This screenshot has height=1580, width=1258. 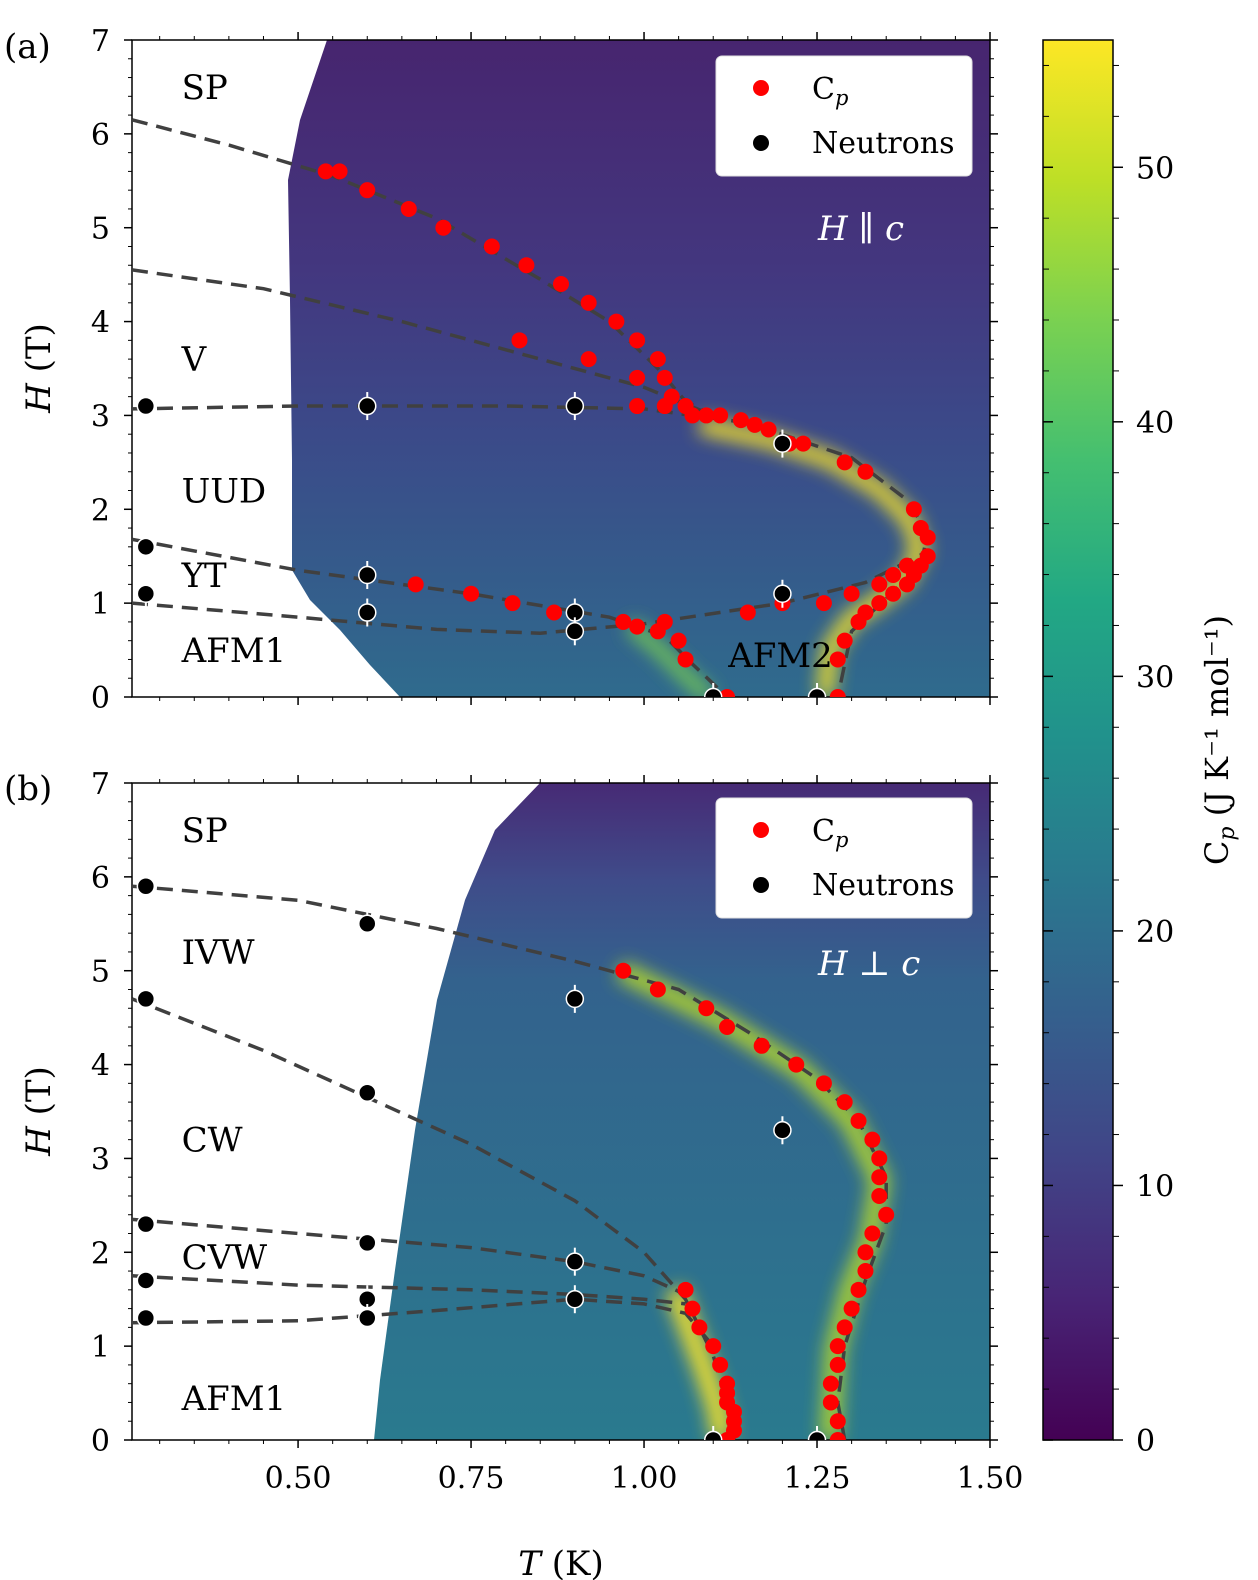 What do you see at coordinates (204, 576) in the screenshot?
I see `phase-label-a-3: YT` at bounding box center [204, 576].